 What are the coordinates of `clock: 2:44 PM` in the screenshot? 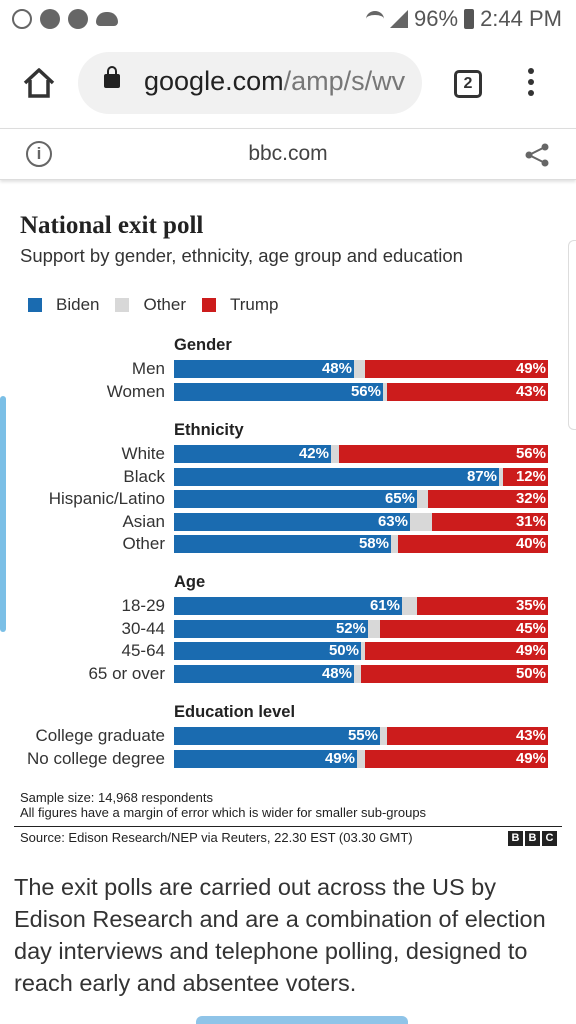 It's located at (521, 18).